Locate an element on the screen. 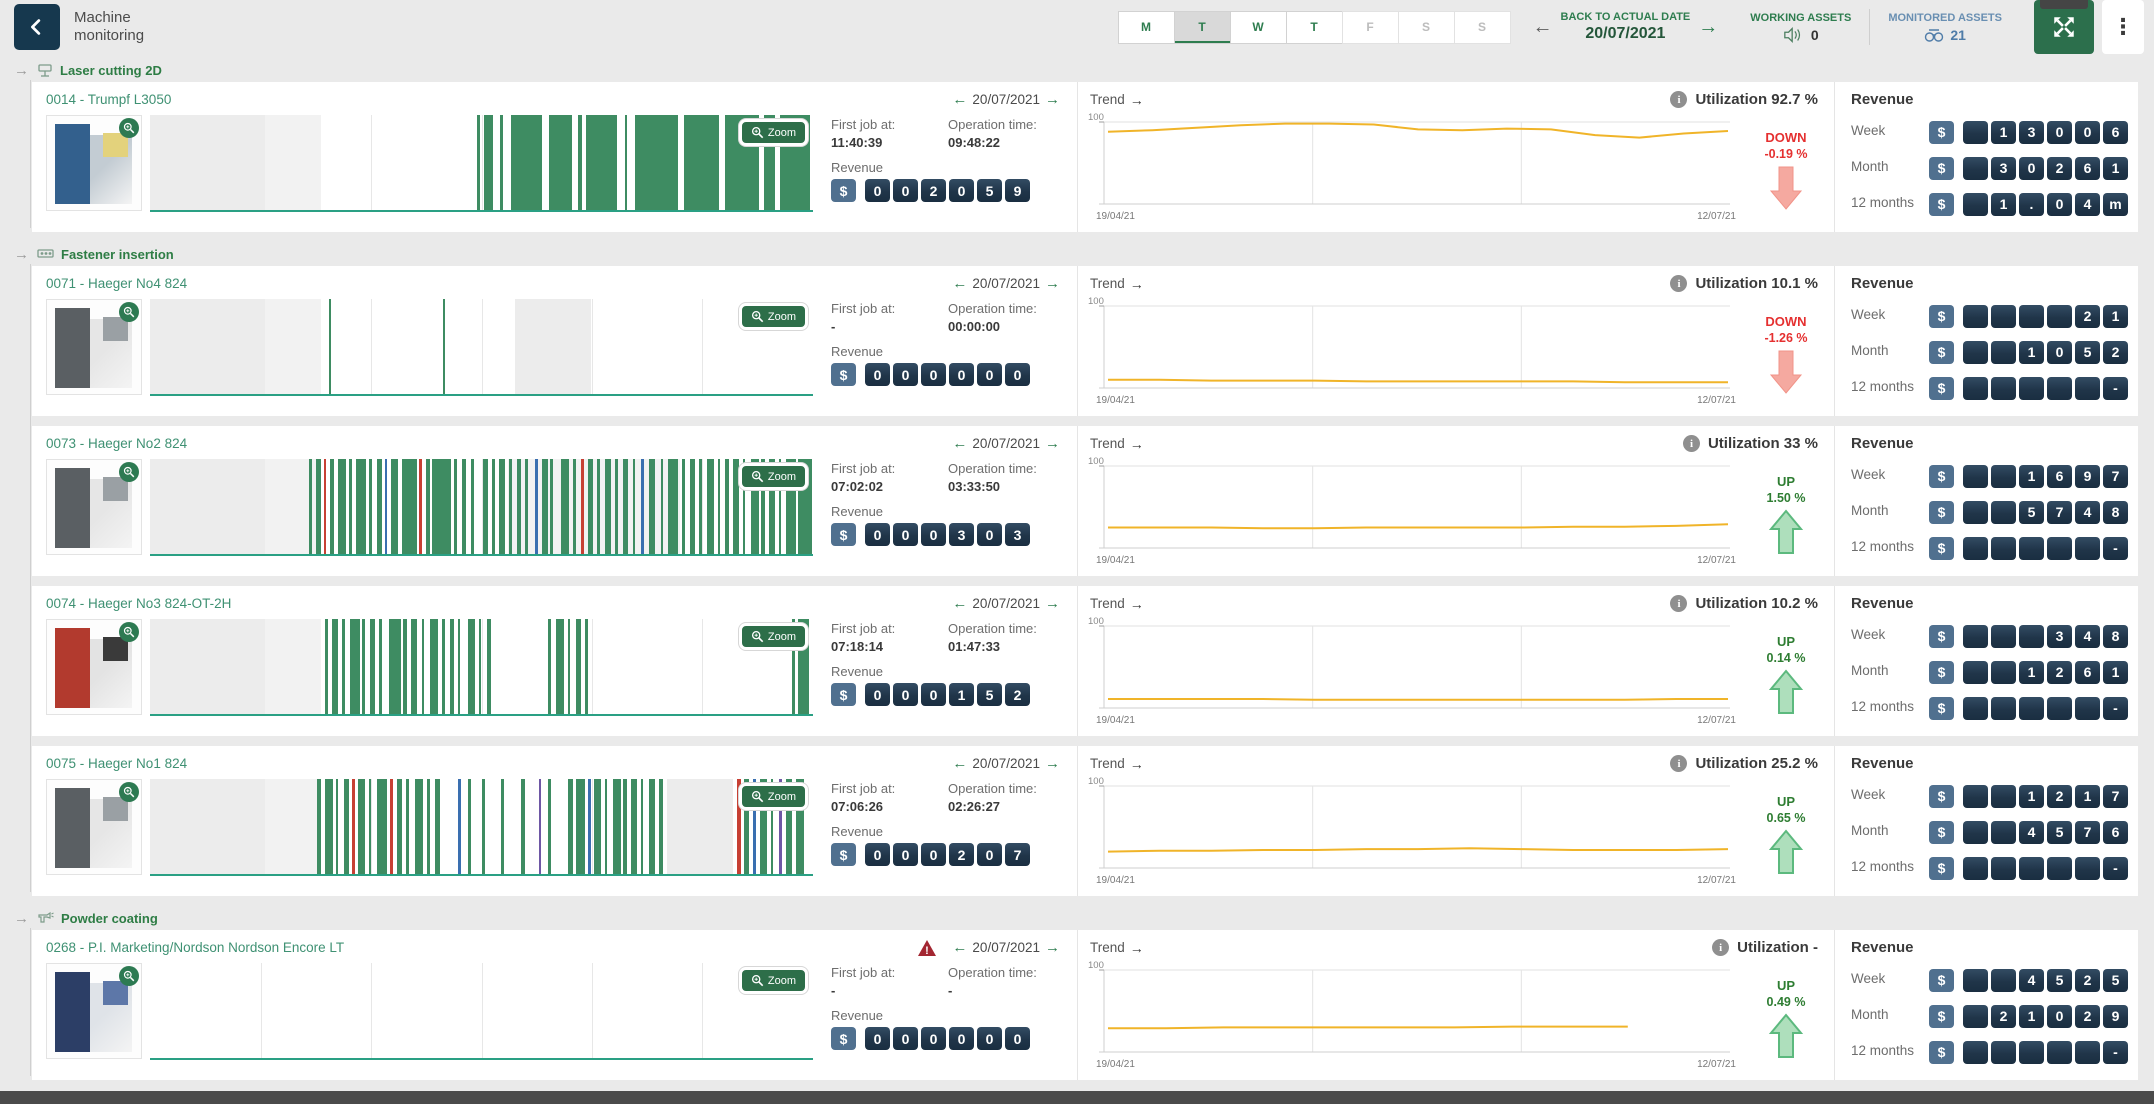 The image size is (2154, 1104). trend-percent: 1.50 % is located at coordinates (1786, 498).